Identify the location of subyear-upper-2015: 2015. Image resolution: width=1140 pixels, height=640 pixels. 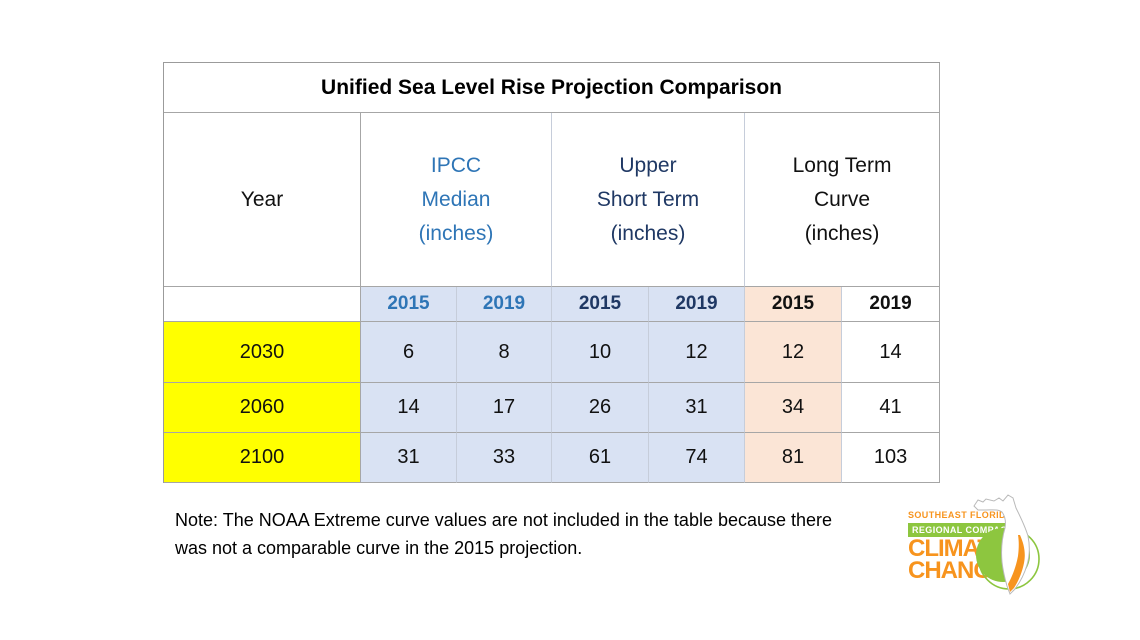
(600, 304).